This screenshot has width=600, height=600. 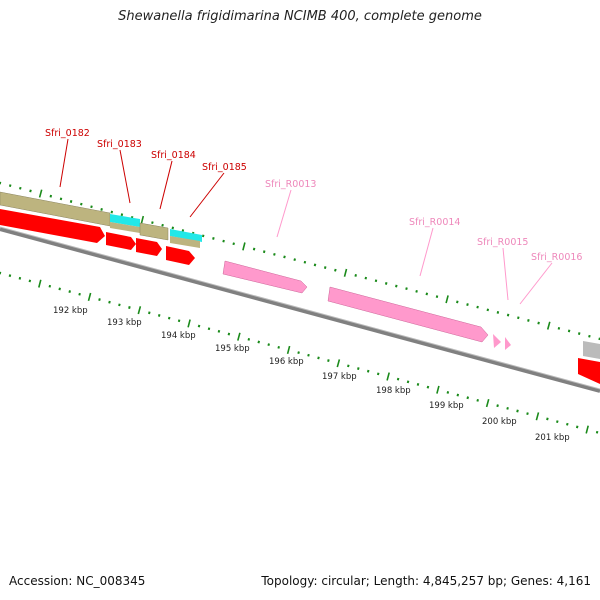 I want to click on scale-label-193: 193 kbp, so click(x=124, y=323).